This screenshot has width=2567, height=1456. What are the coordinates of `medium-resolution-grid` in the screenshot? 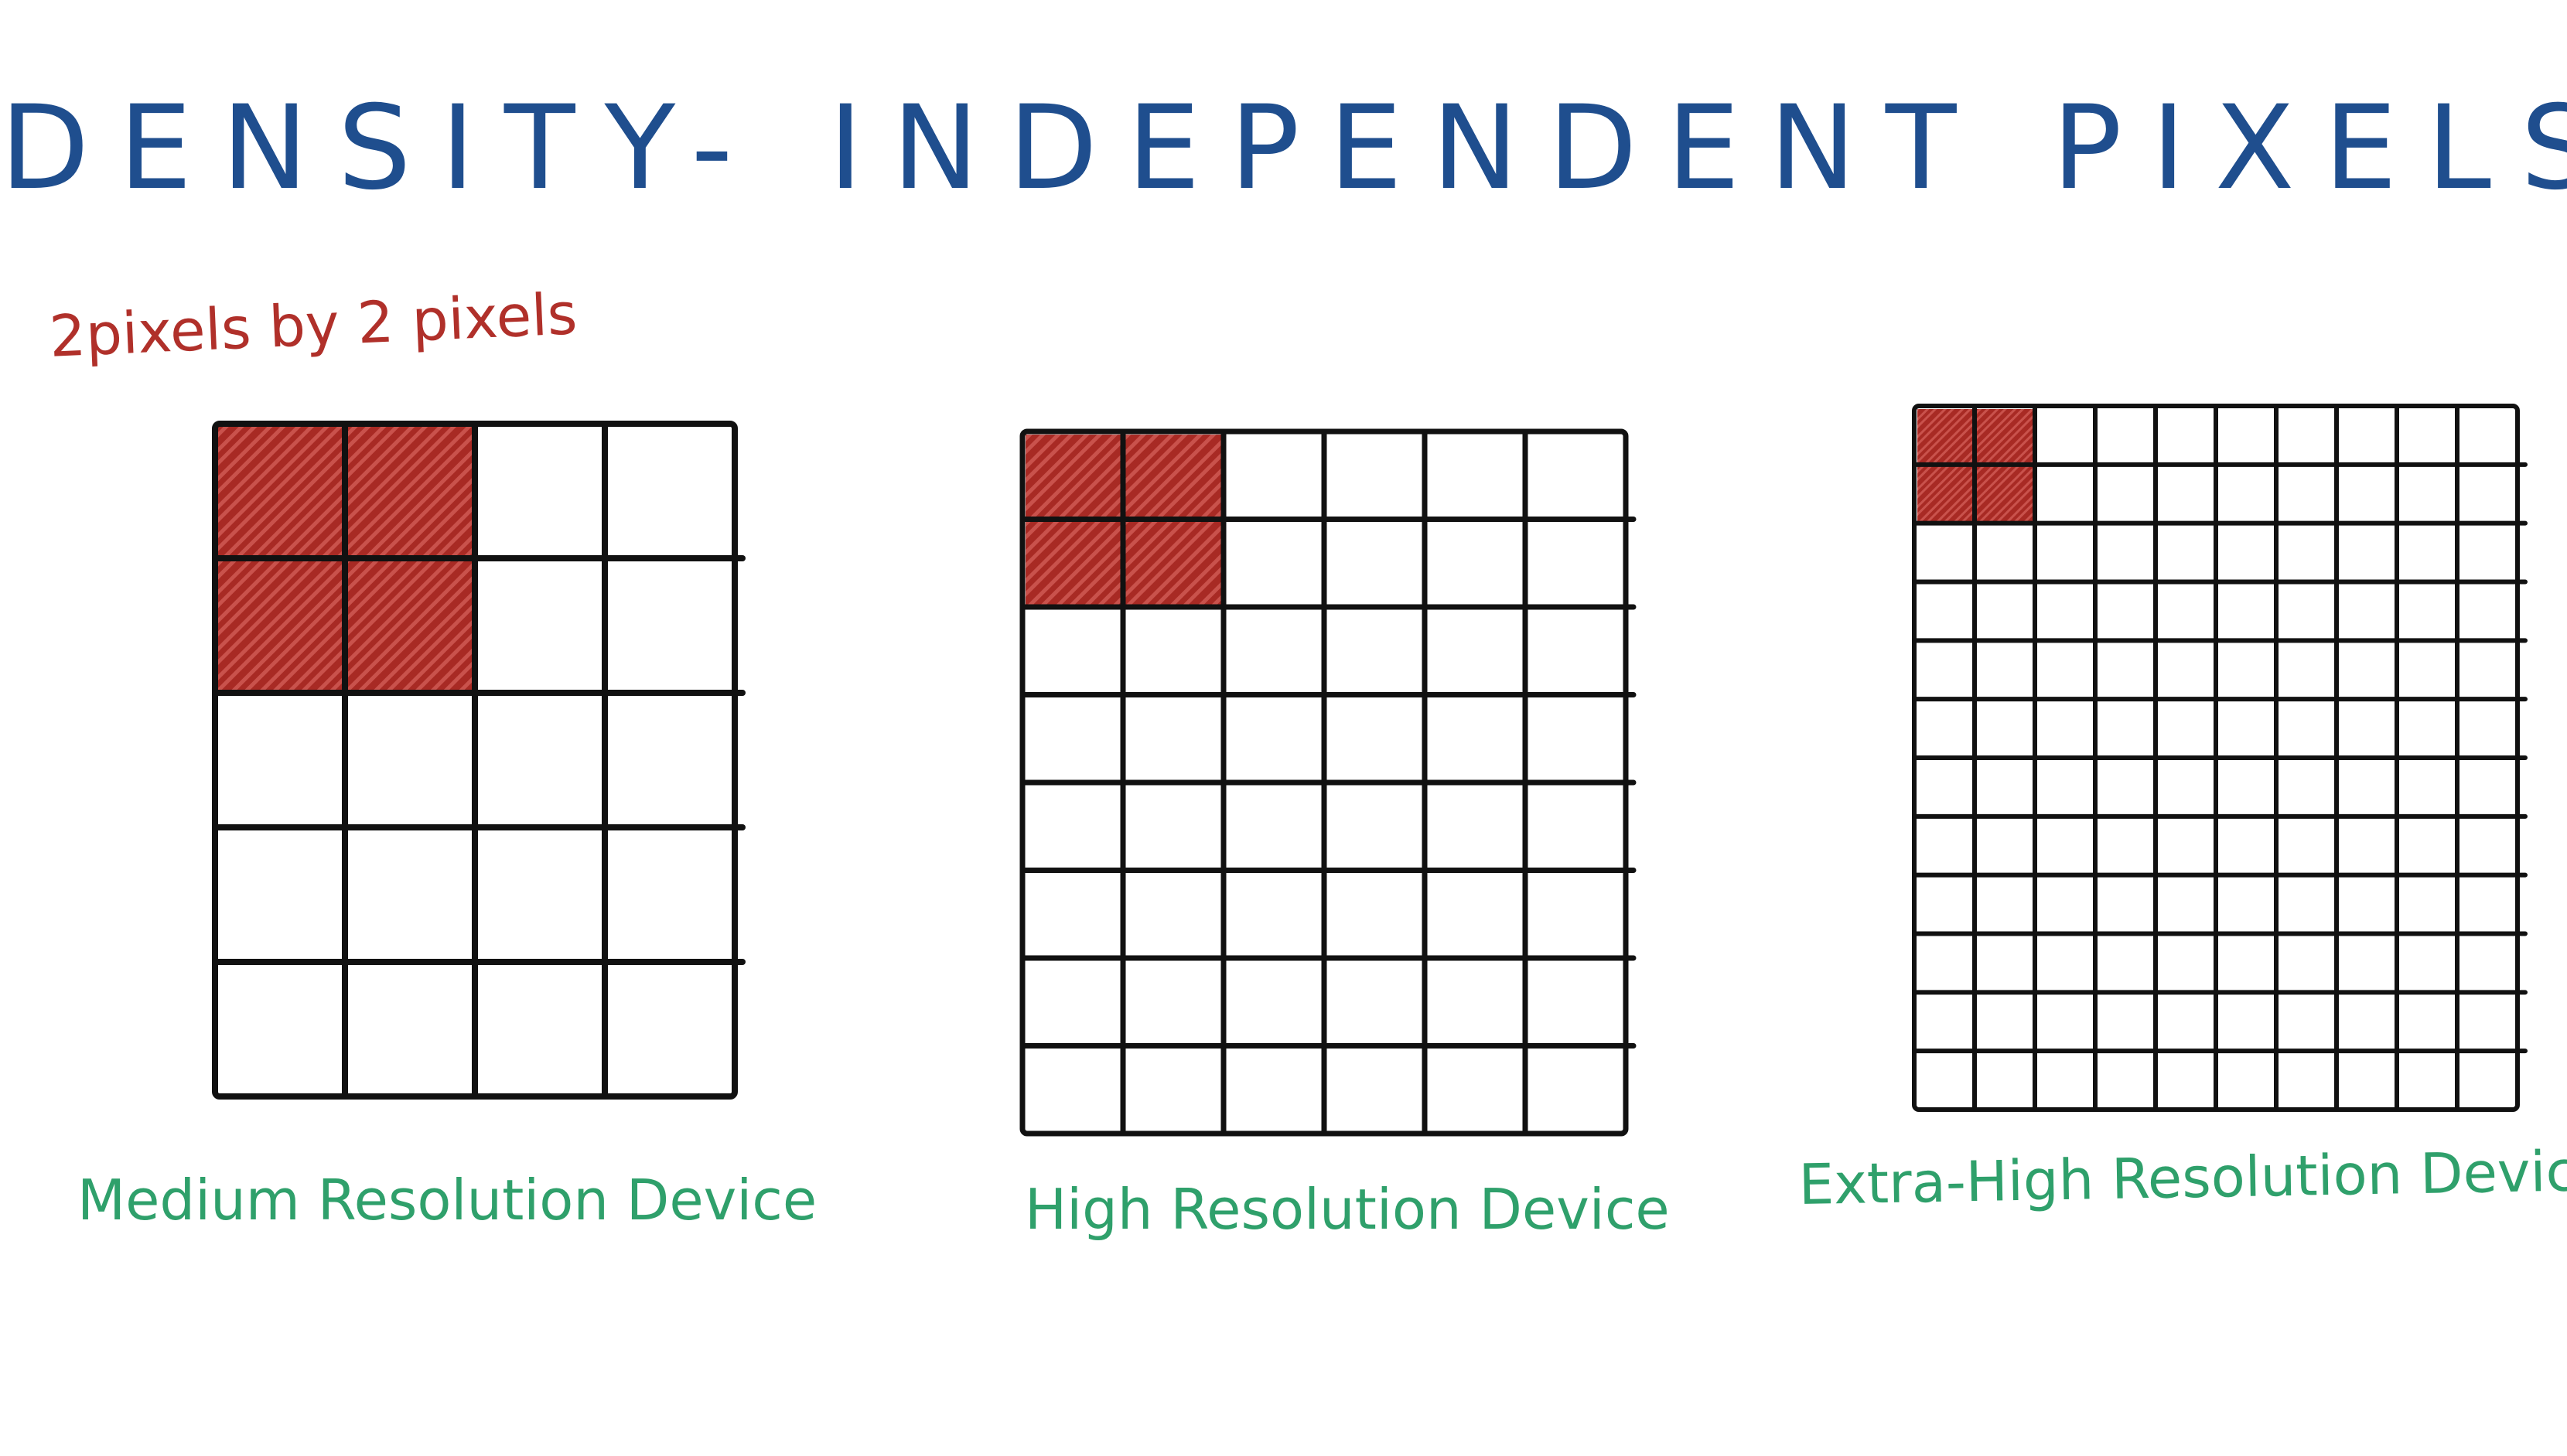 It's located at (479, 760).